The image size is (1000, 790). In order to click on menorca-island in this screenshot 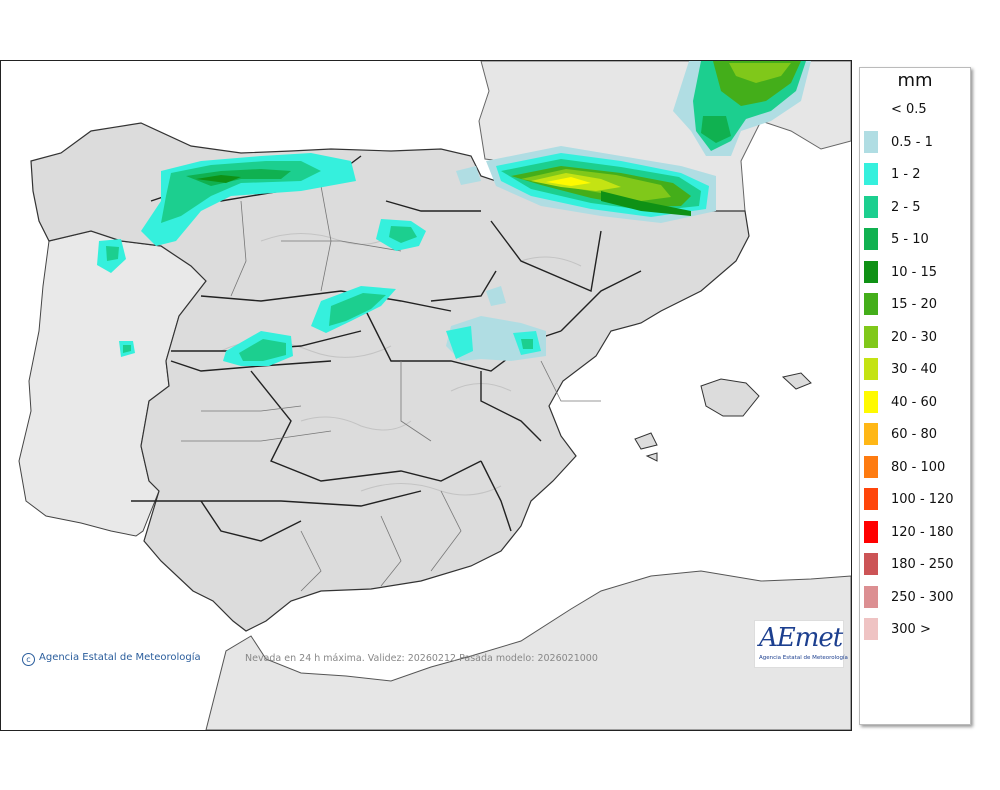, I will do `click(796, 381)`.